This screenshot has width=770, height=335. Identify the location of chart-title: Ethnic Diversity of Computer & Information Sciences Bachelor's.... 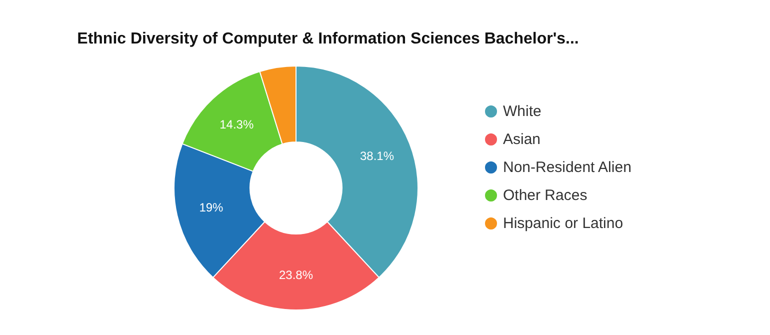
(328, 39).